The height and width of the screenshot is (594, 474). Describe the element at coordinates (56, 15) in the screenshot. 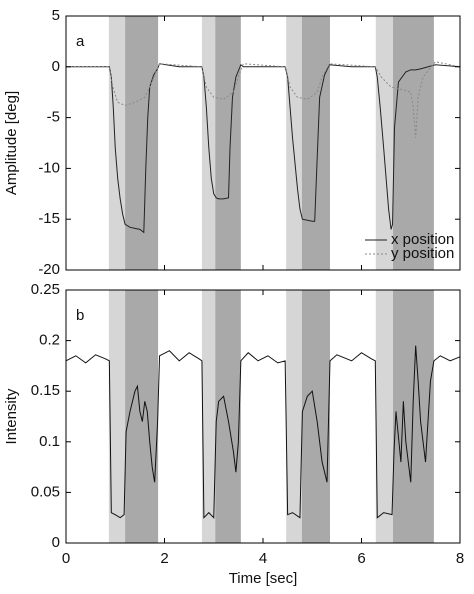

I see `y-tick-label: 5` at that location.